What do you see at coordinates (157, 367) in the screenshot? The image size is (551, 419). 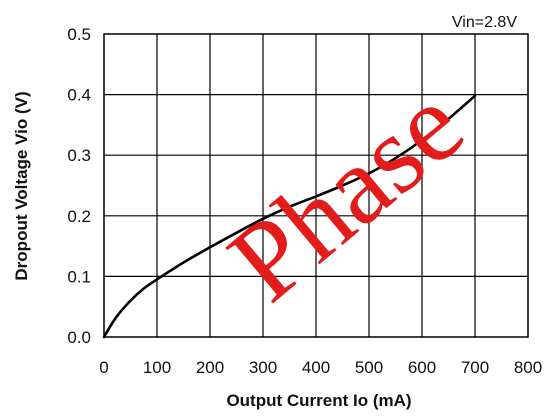 I see `x-tick-label: 100` at bounding box center [157, 367].